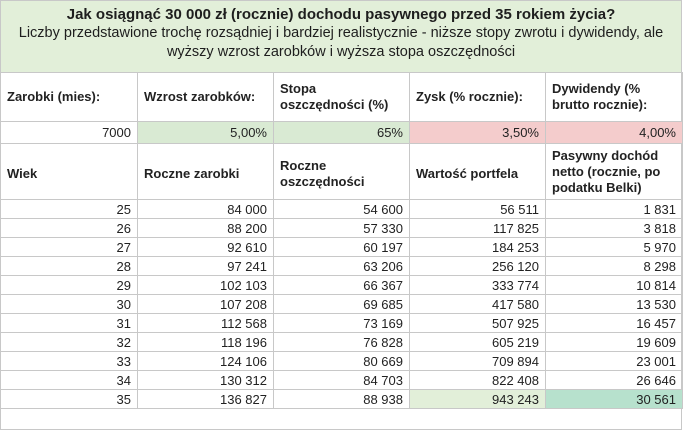  I want to click on cell-annual-earnings: 118 196, so click(205, 342).